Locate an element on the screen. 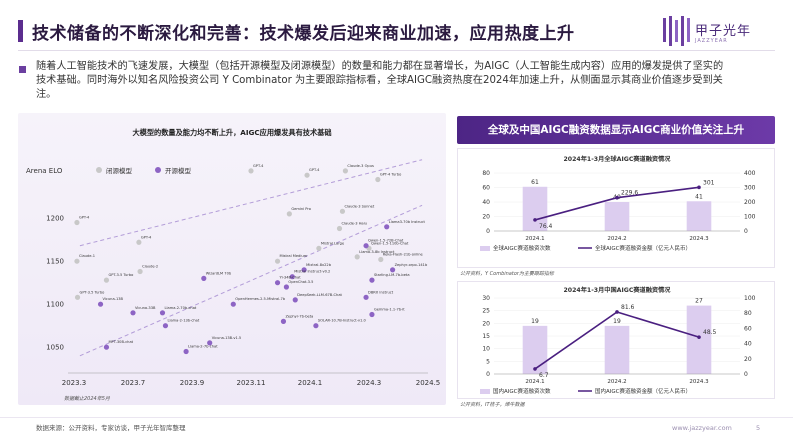 The width and height of the screenshot is (793, 446). scatter-legend: 闭源模型 开源模型 is located at coordinates (144, 170).